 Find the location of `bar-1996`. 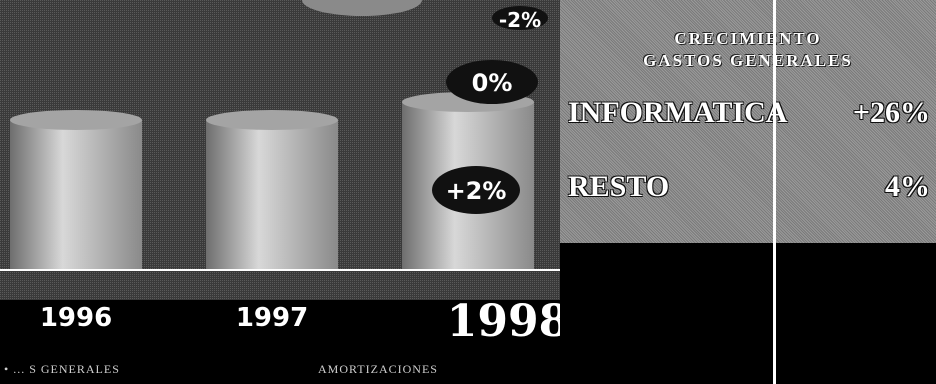

bar-1996 is located at coordinates (76, 195).